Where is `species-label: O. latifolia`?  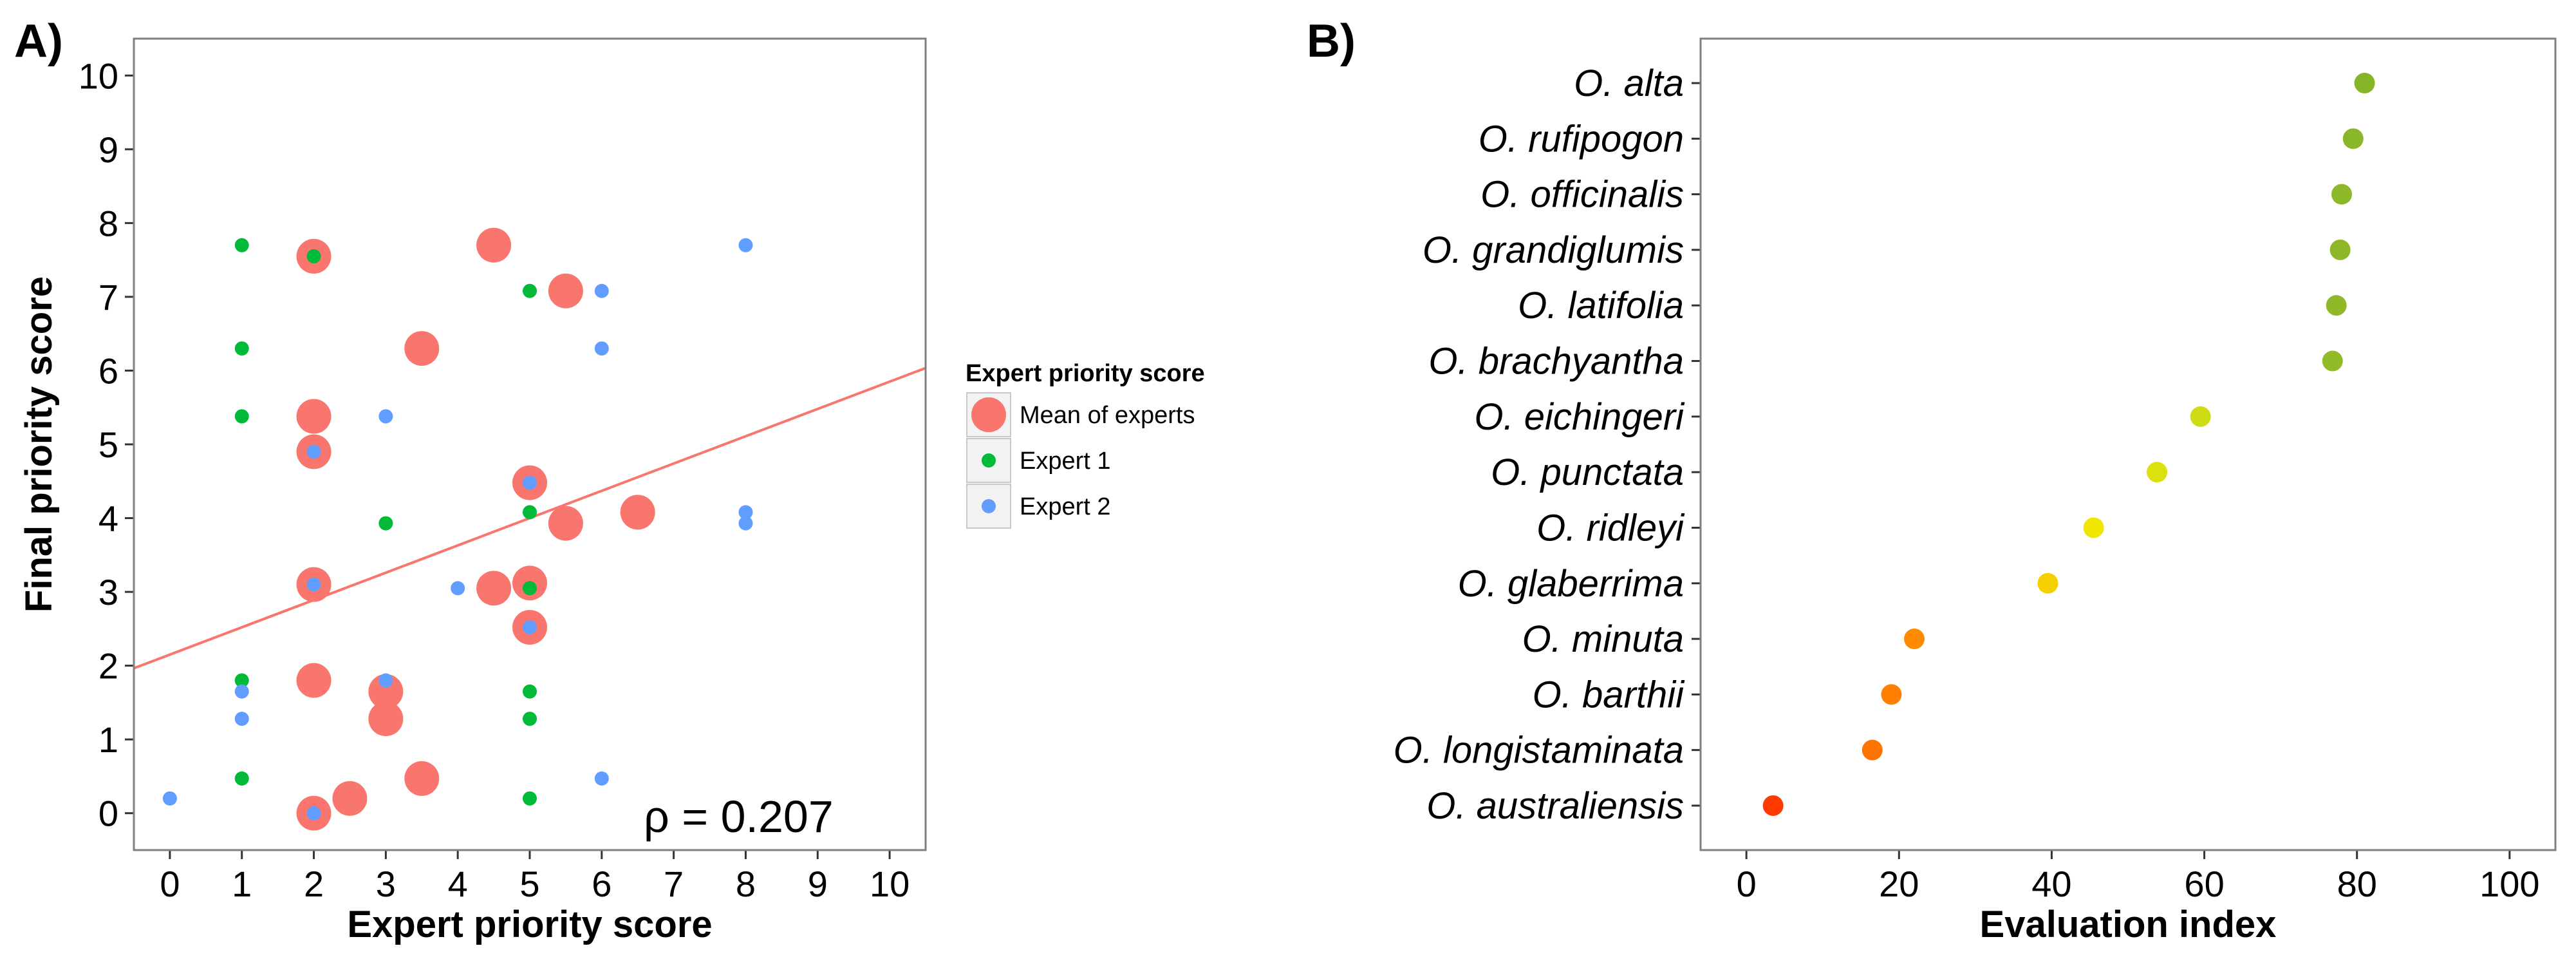
species-label: O. latifolia is located at coordinates (1601, 306).